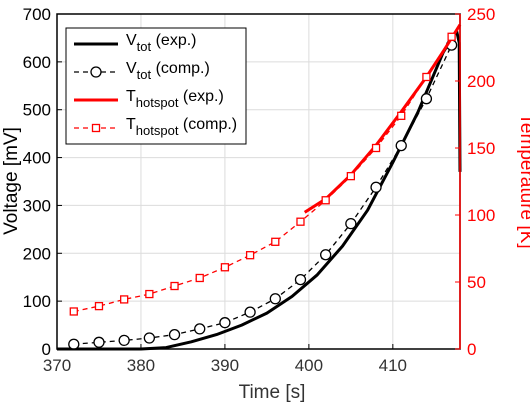 The width and height of the screenshot is (530, 409). What do you see at coordinates (37, 110) in the screenshot?
I see `left-tick-label: 500` at bounding box center [37, 110].